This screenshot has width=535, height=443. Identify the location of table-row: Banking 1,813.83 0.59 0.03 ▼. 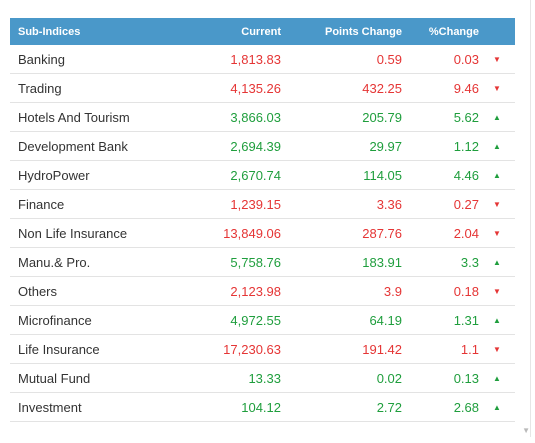
(262, 59).